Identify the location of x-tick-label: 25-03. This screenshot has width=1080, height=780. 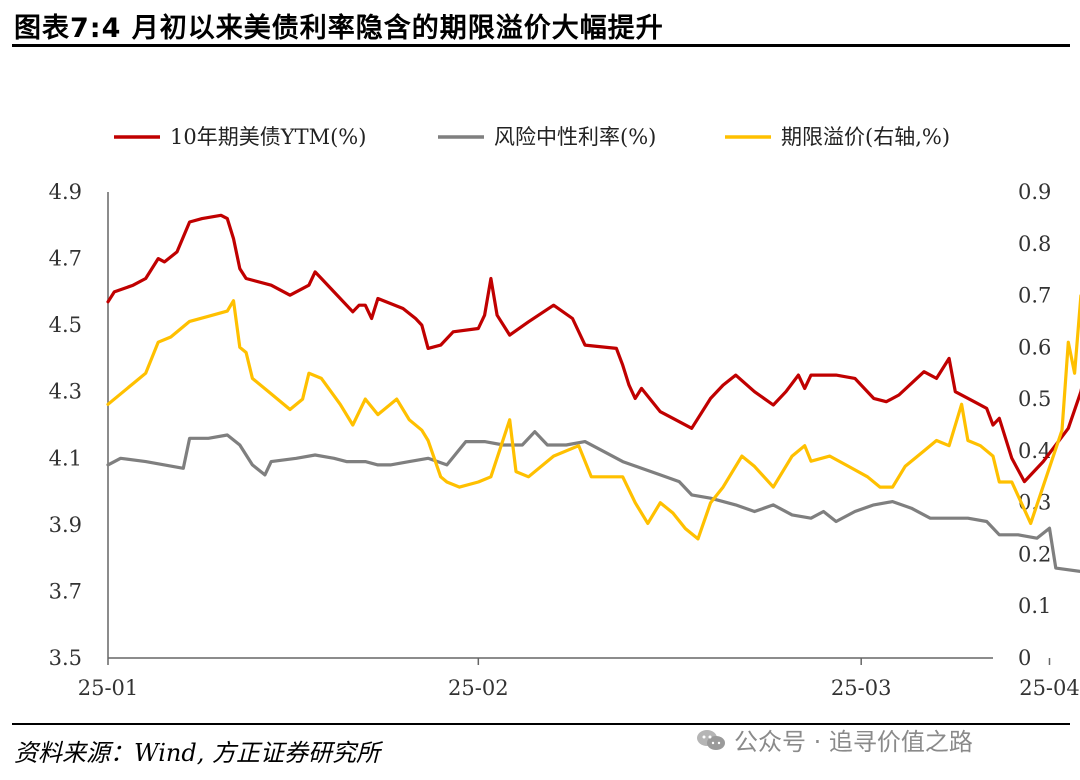
(861, 688).